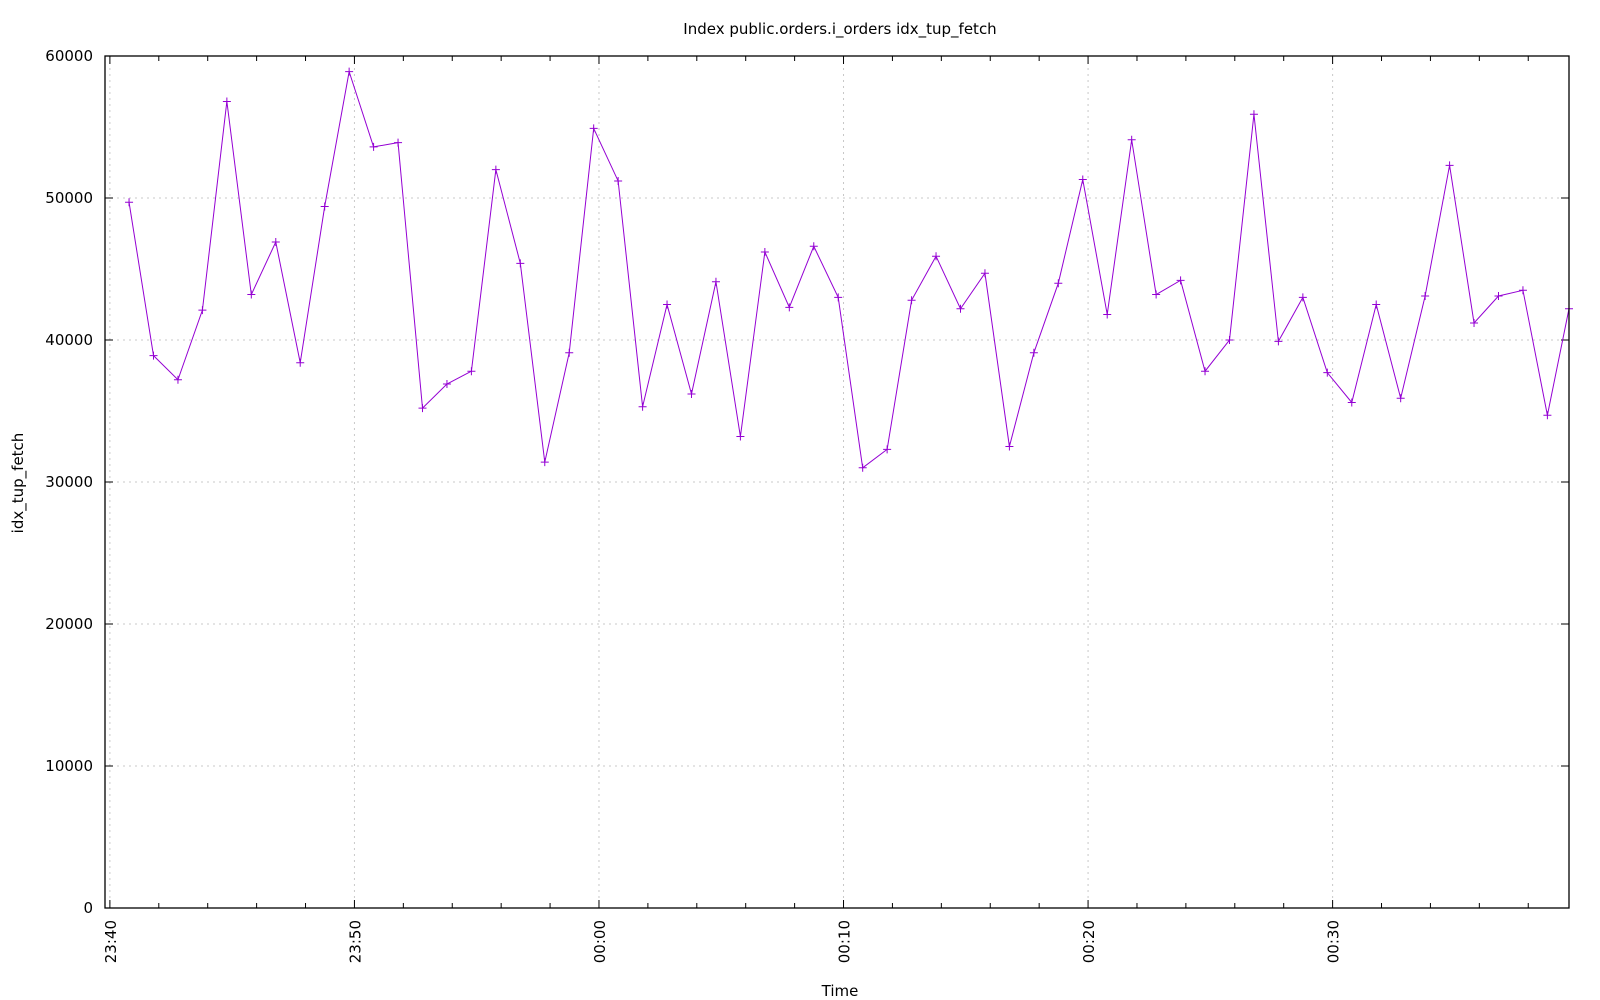 The width and height of the screenshot is (1600, 1000). Describe the element at coordinates (845, 941) in the screenshot. I see `x-tick-label: 00:10` at that location.